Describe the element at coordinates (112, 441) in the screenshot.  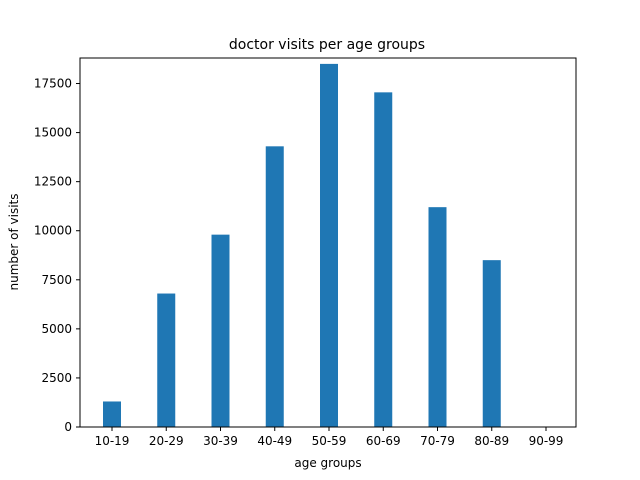
I see `x-tick-label: 10-19` at that location.